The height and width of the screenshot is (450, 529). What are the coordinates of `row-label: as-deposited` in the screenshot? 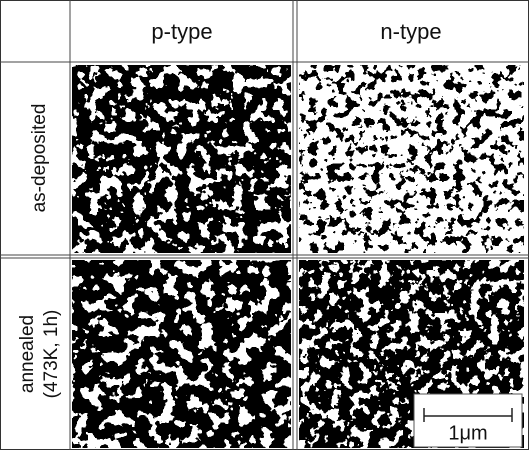 It's located at (39, 158).